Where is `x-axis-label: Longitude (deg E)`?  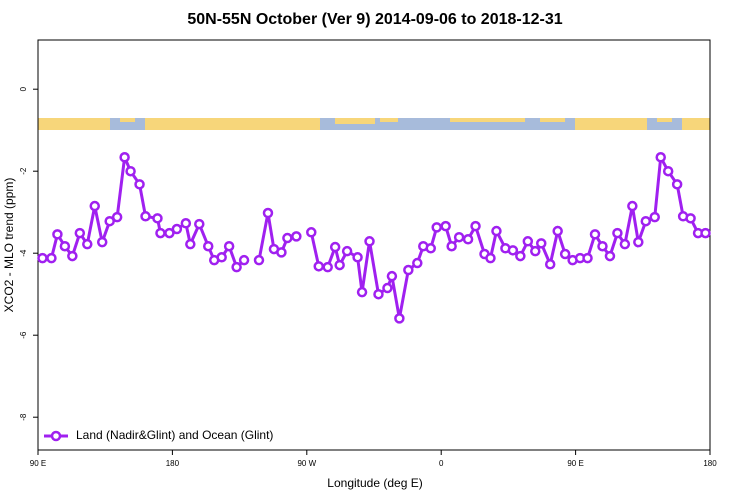
x-axis-label: Longitude (deg E) is located at coordinates (374, 483).